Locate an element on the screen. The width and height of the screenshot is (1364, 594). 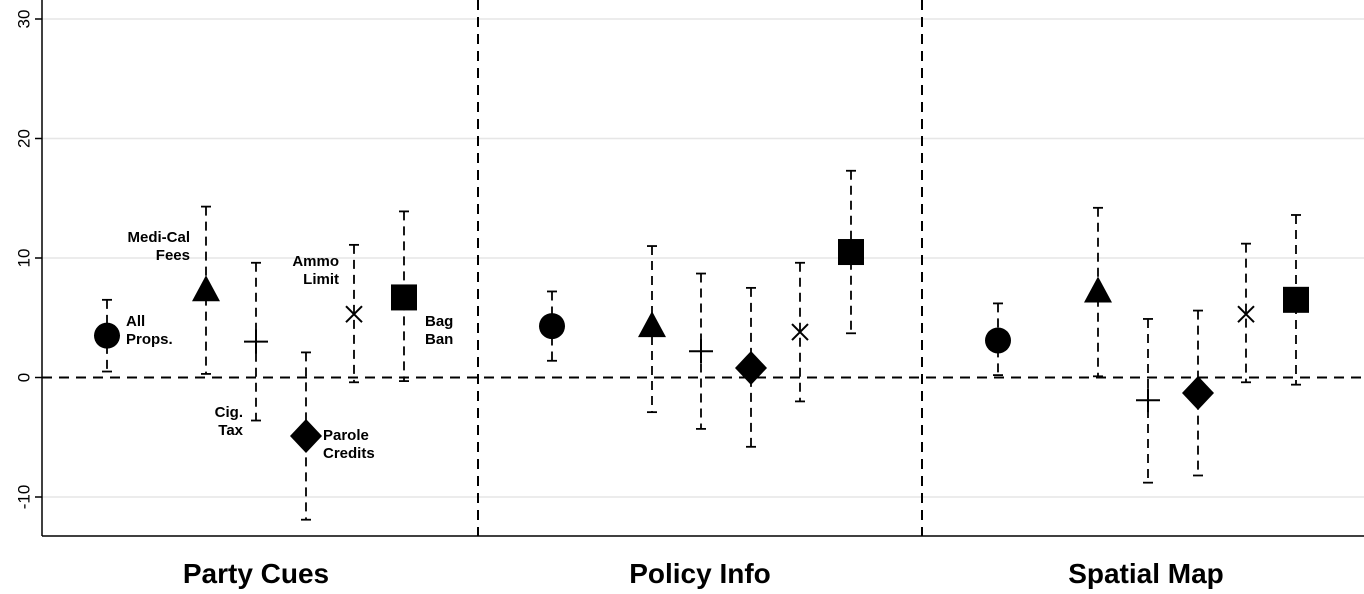
annotation-label: Bag Ban is located at coordinates (439, 330).